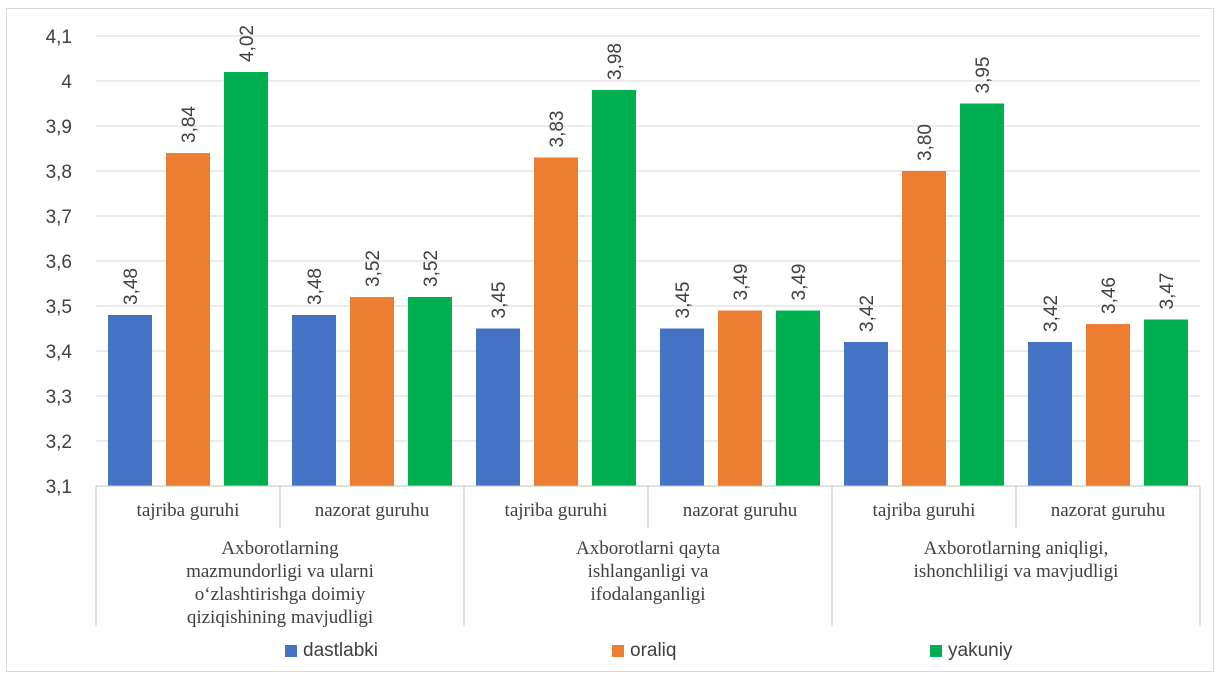  What do you see at coordinates (59, 352) in the screenshot?
I see `y-tick-label: 3,4` at bounding box center [59, 352].